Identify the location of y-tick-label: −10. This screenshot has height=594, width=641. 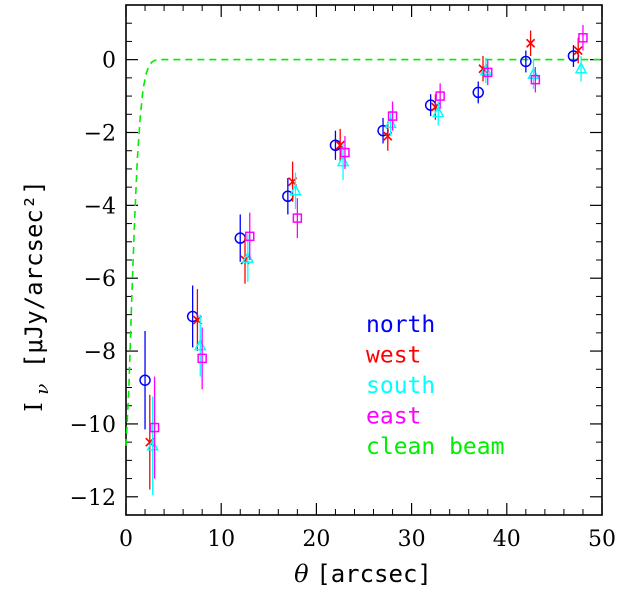
(93, 425).